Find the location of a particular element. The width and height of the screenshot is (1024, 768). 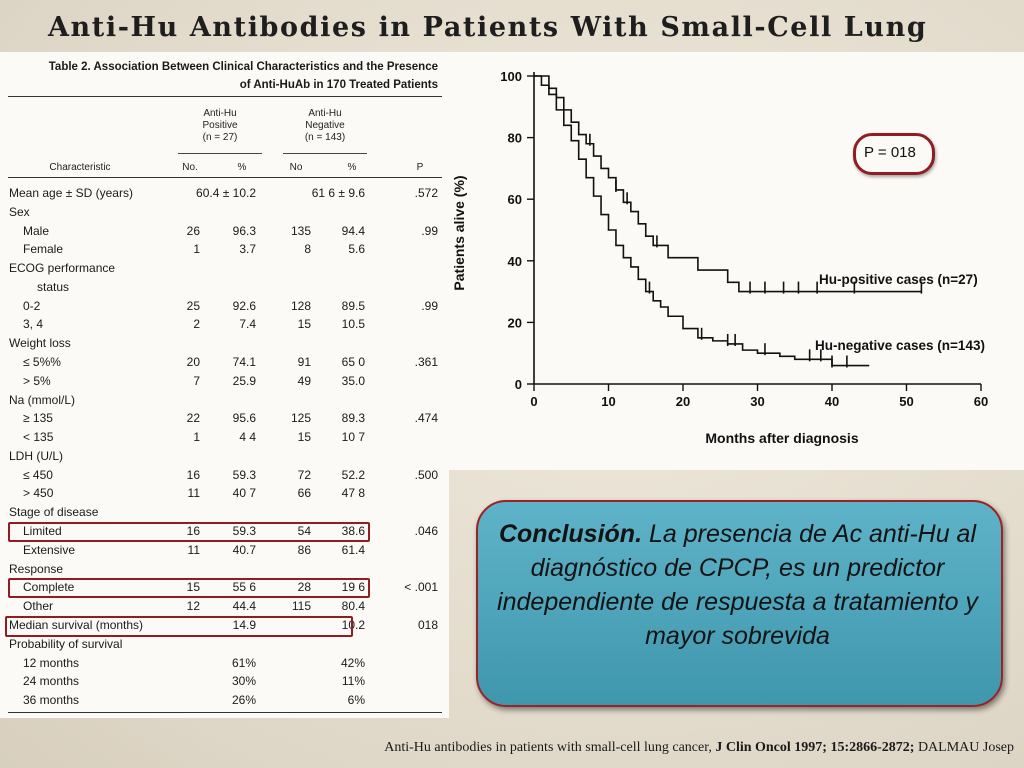

table-row-label: Limited is located at coordinates (42, 531).